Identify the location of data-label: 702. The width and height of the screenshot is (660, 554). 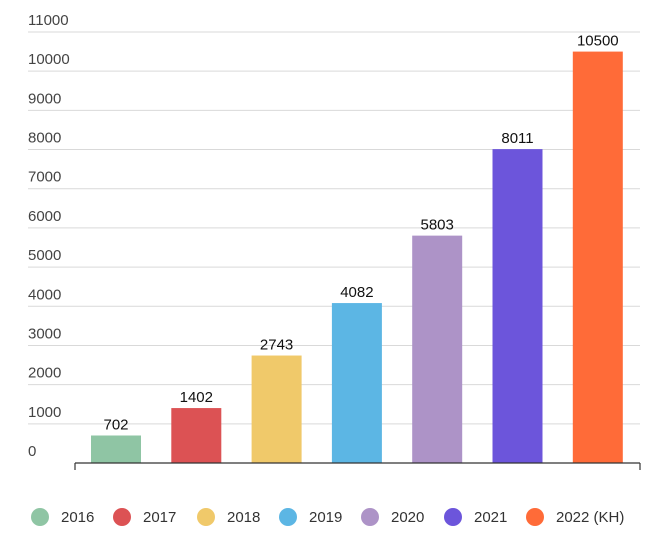
(115, 424).